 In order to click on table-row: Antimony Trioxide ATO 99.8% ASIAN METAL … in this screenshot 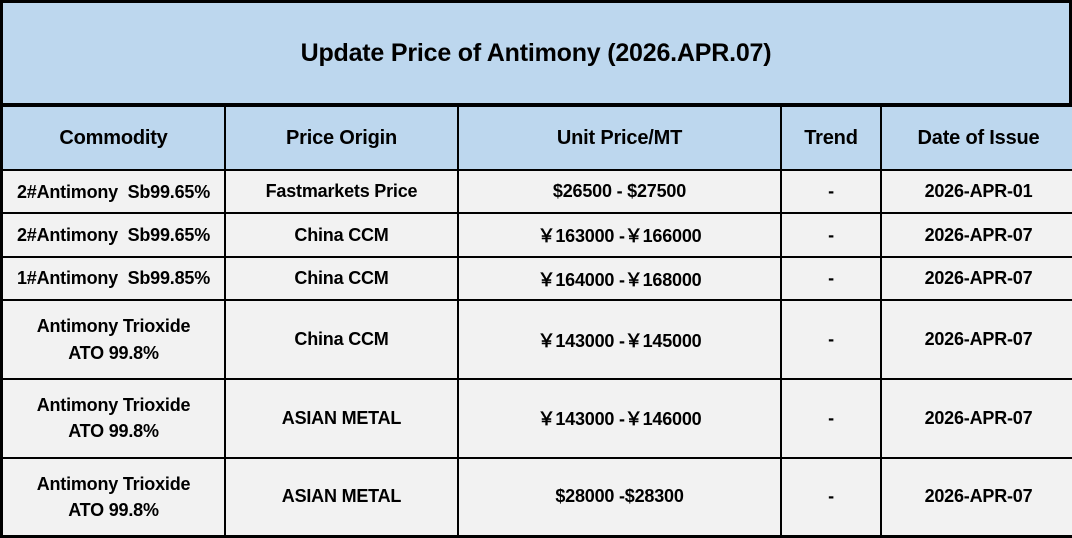, I will do `click(537, 495)`.